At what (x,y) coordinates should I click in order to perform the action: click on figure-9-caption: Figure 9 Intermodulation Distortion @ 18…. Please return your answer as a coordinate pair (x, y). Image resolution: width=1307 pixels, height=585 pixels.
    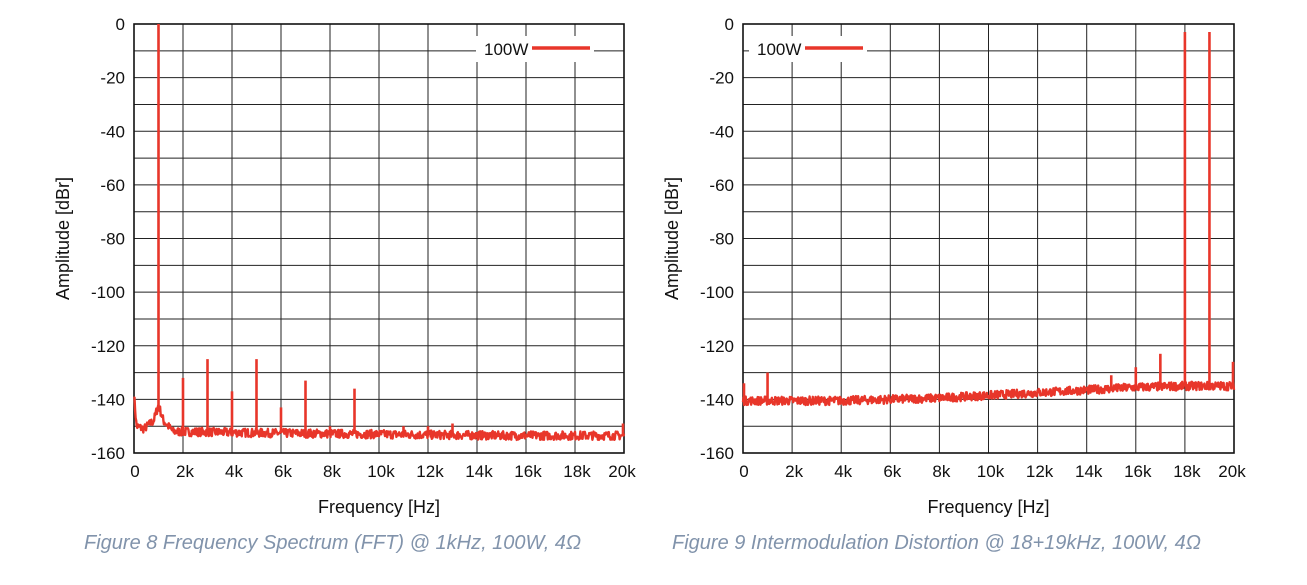
    Looking at the image, I should click on (936, 543).